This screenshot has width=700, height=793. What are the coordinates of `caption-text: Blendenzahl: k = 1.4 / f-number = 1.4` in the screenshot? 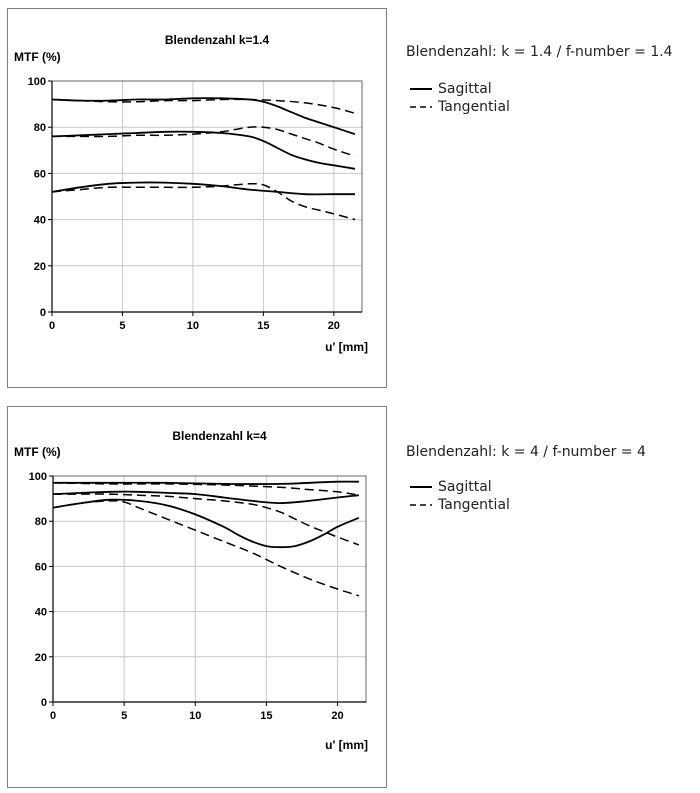 It's located at (539, 52).